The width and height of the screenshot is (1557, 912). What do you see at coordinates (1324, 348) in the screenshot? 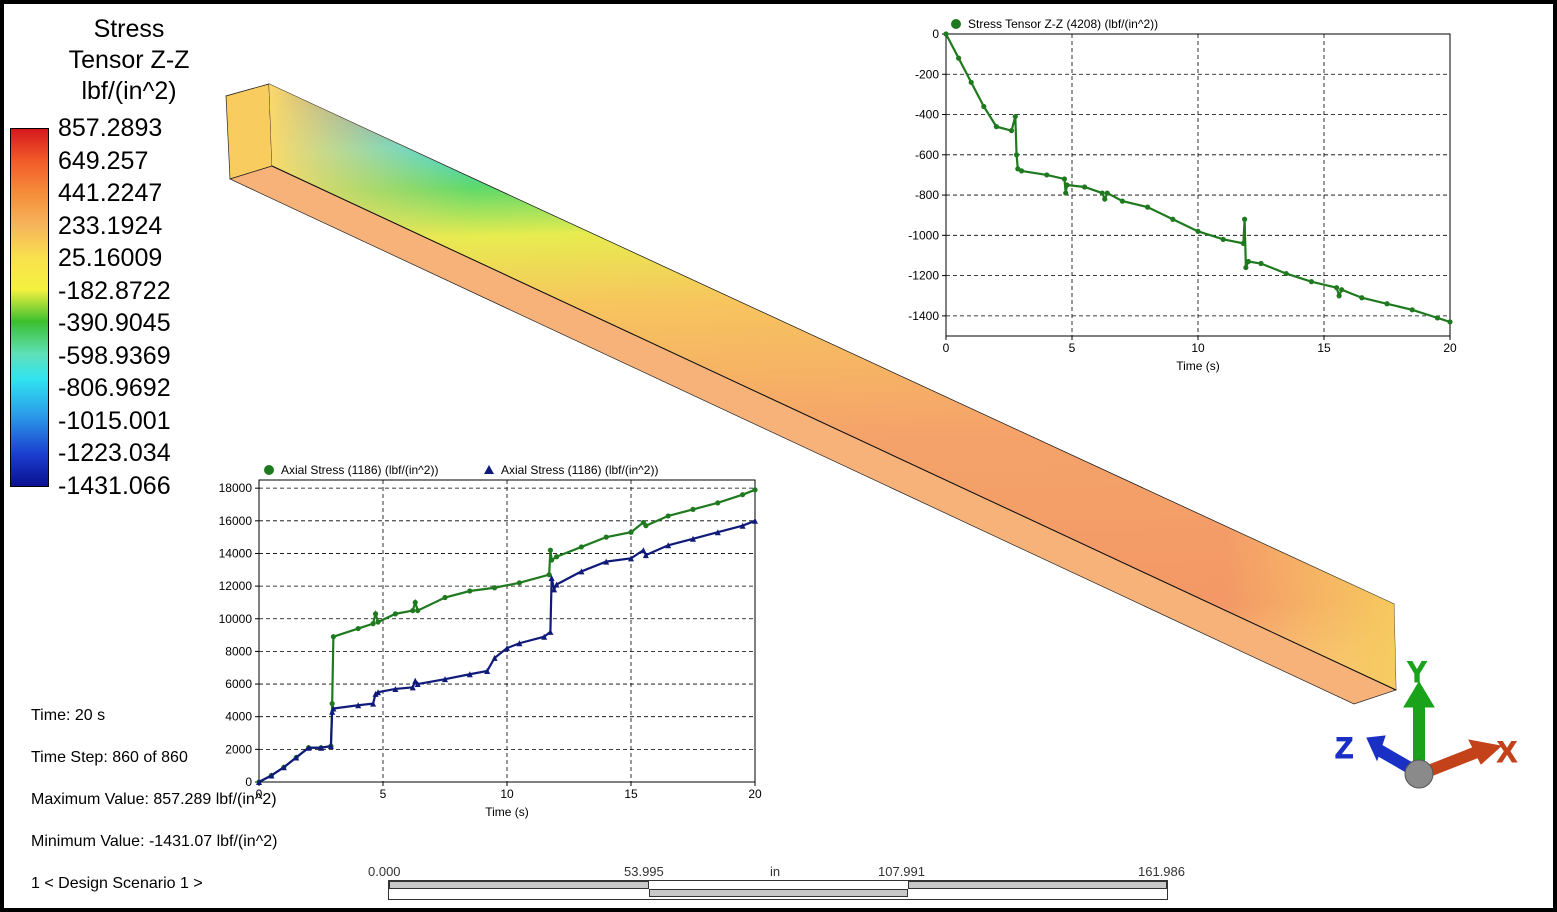
I see `x-tick-label: 15` at bounding box center [1324, 348].